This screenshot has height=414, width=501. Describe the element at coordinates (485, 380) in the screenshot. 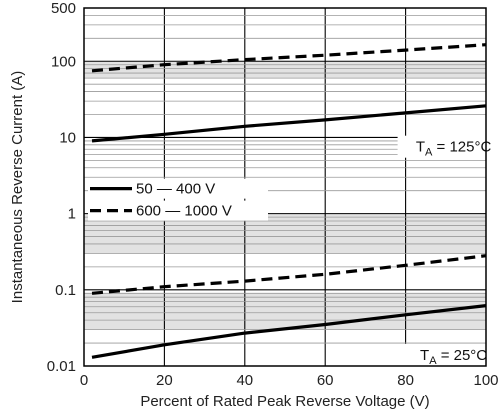

I see `x-tick-label-5: 100` at that location.